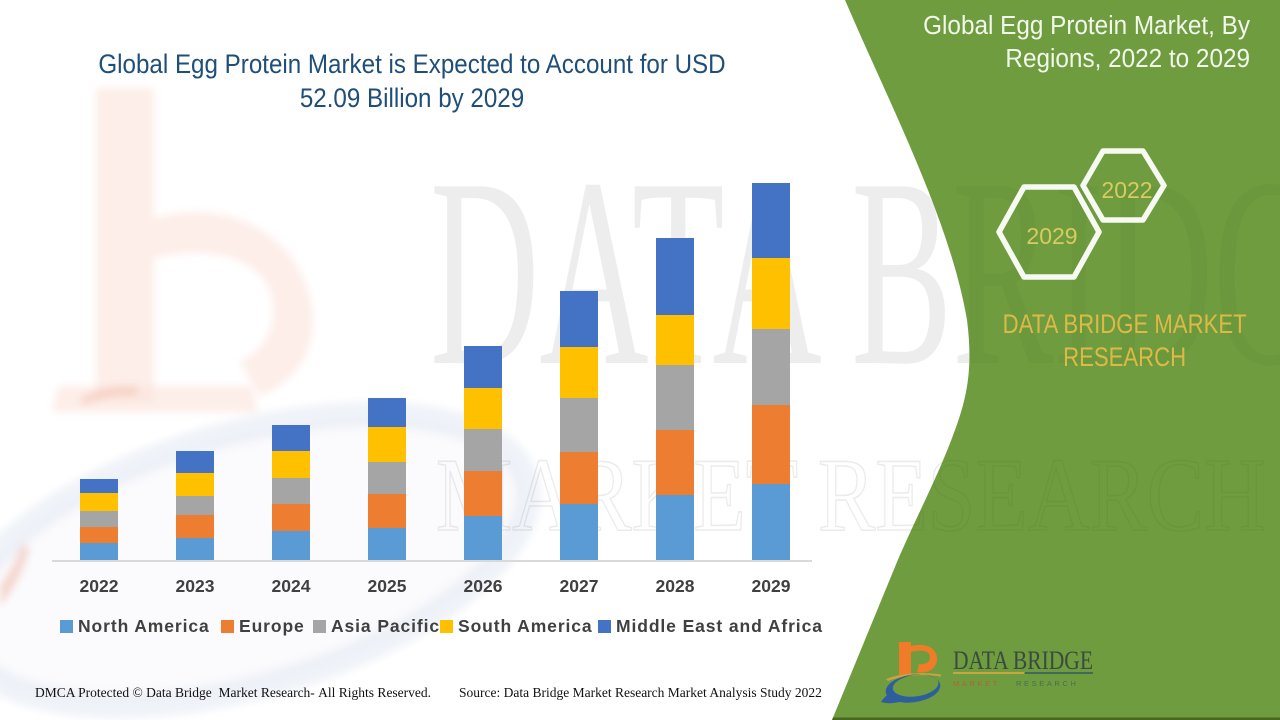 Image resolution: width=1280 pixels, height=720 pixels. Describe the element at coordinates (1023, 660) in the screenshot. I see `svg-text: DATA BRIDGE` at that location.